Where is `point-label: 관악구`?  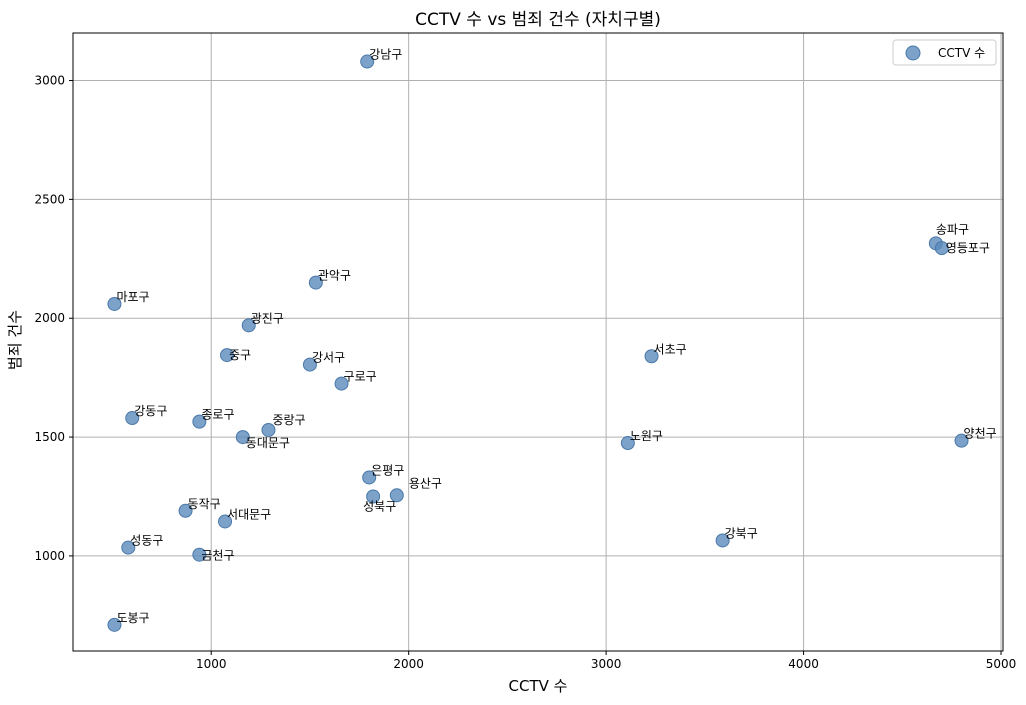 point-label: 관악구 is located at coordinates (334, 276).